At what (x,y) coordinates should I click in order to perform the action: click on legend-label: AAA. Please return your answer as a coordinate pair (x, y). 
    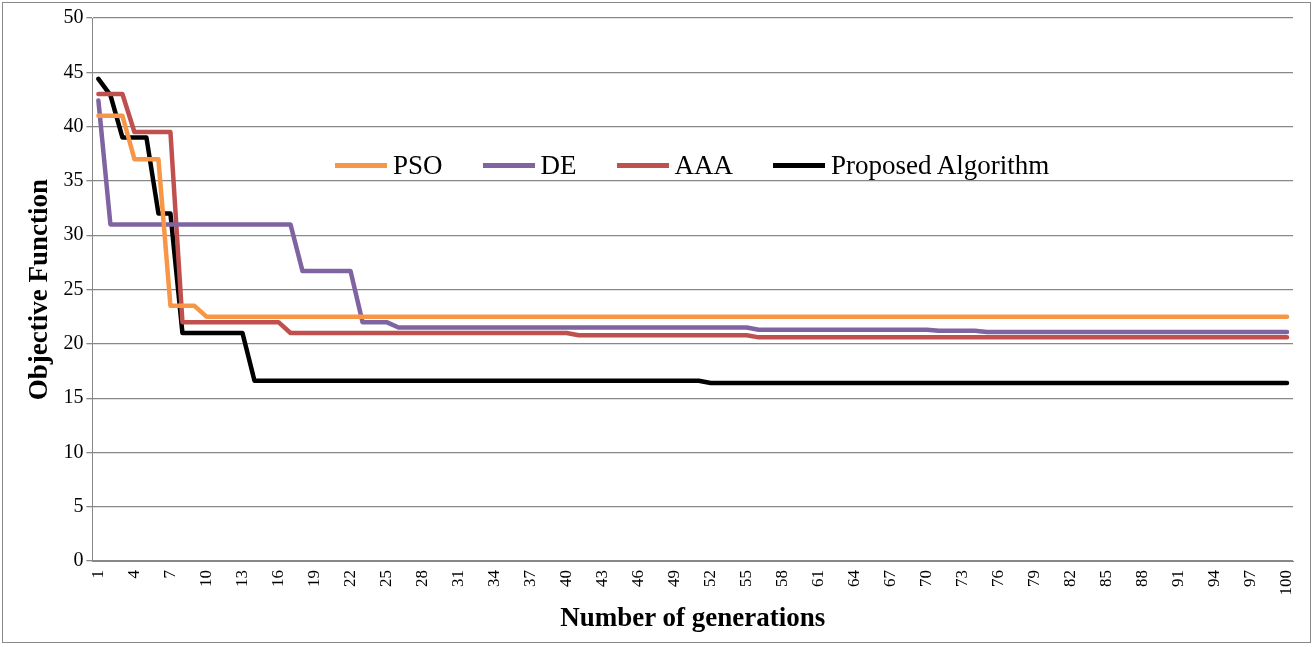
    Looking at the image, I should click on (704, 165).